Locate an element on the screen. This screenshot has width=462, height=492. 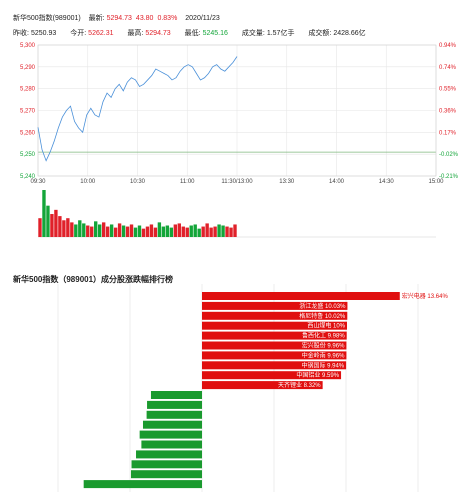
rank-bar-label: 格尼特鲁 10.02% is located at coordinates (322, 316).